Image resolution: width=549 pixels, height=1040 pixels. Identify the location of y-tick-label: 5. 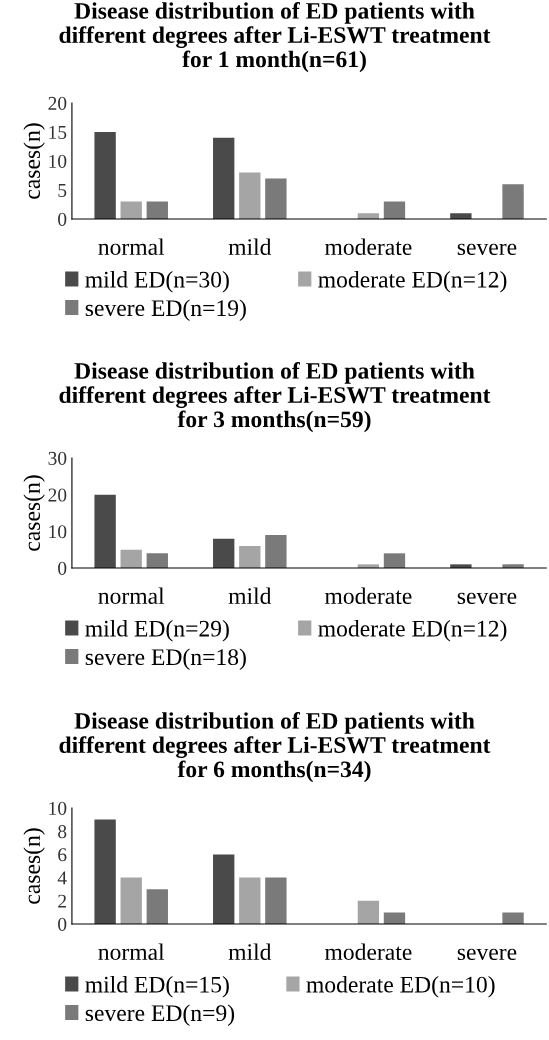
(62, 190).